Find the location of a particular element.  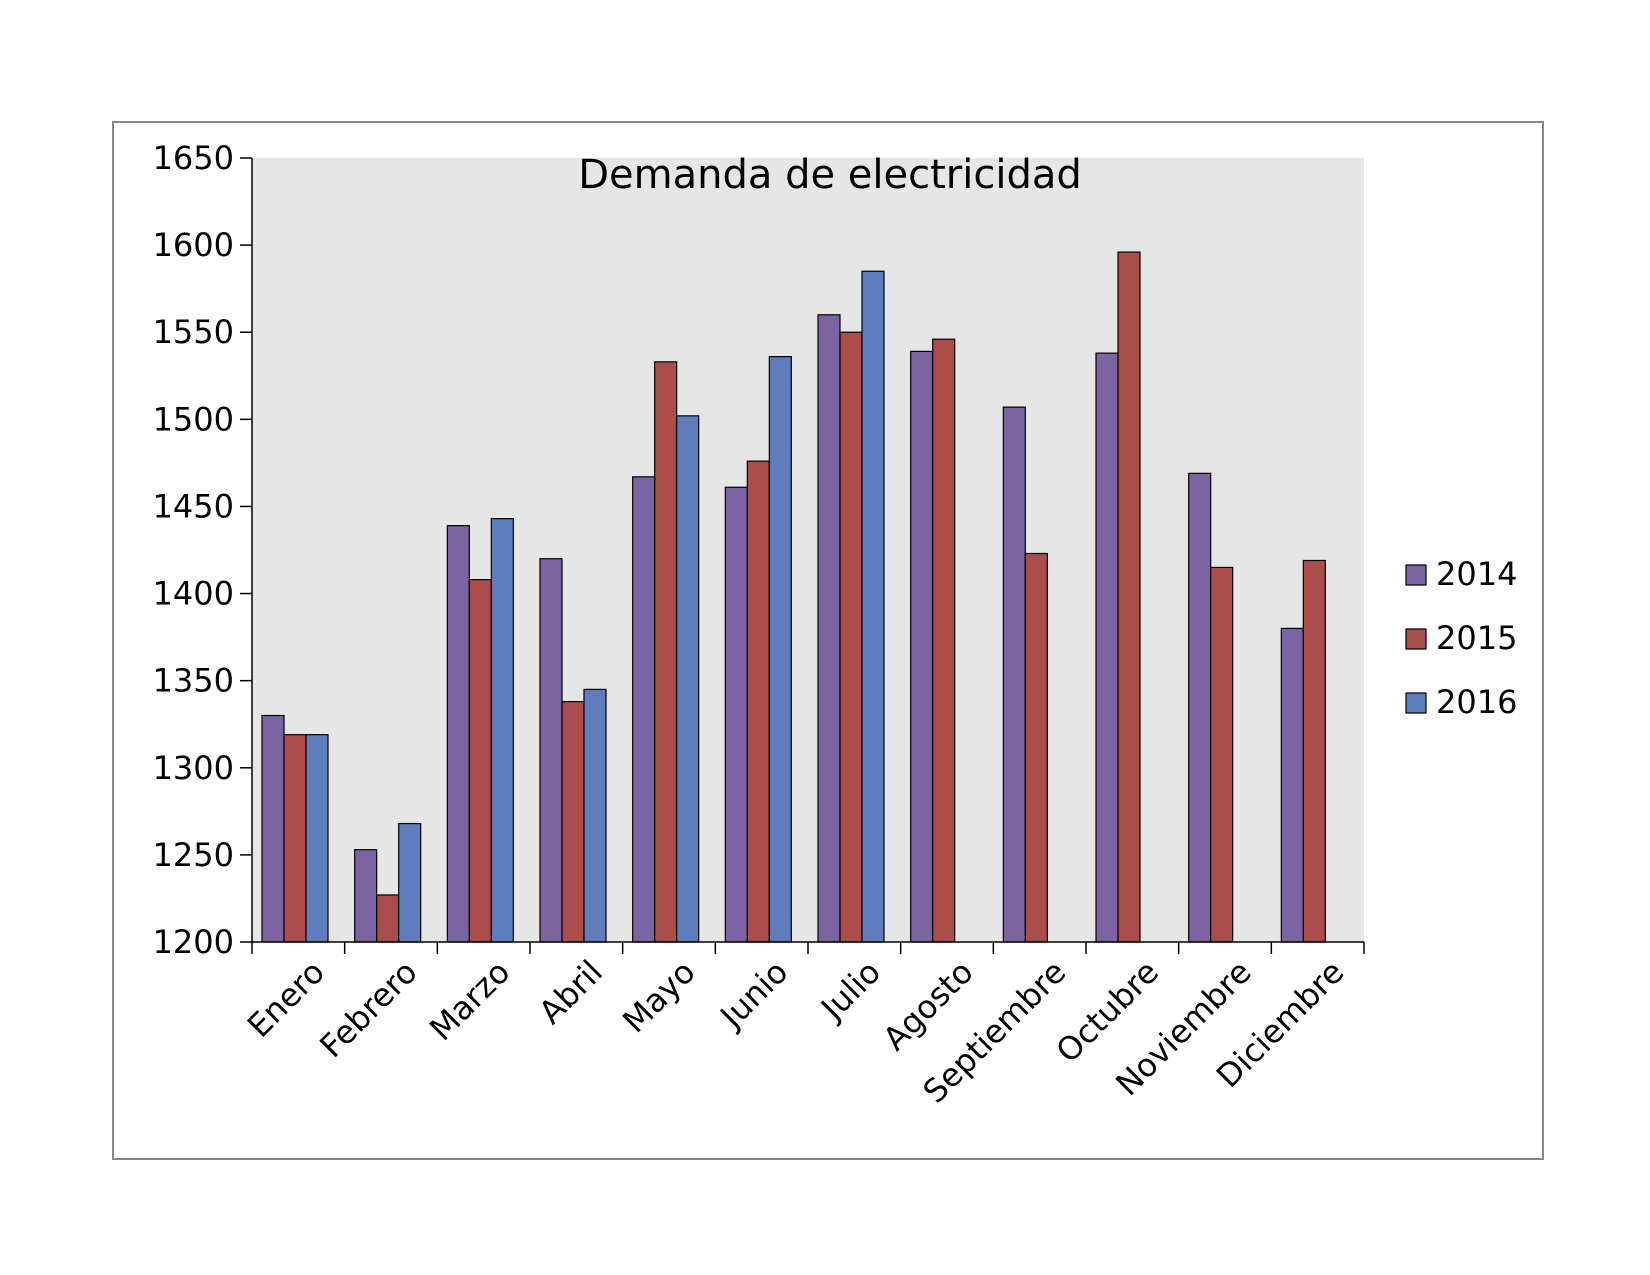

bar-2015-septiembre is located at coordinates (1036, 747).